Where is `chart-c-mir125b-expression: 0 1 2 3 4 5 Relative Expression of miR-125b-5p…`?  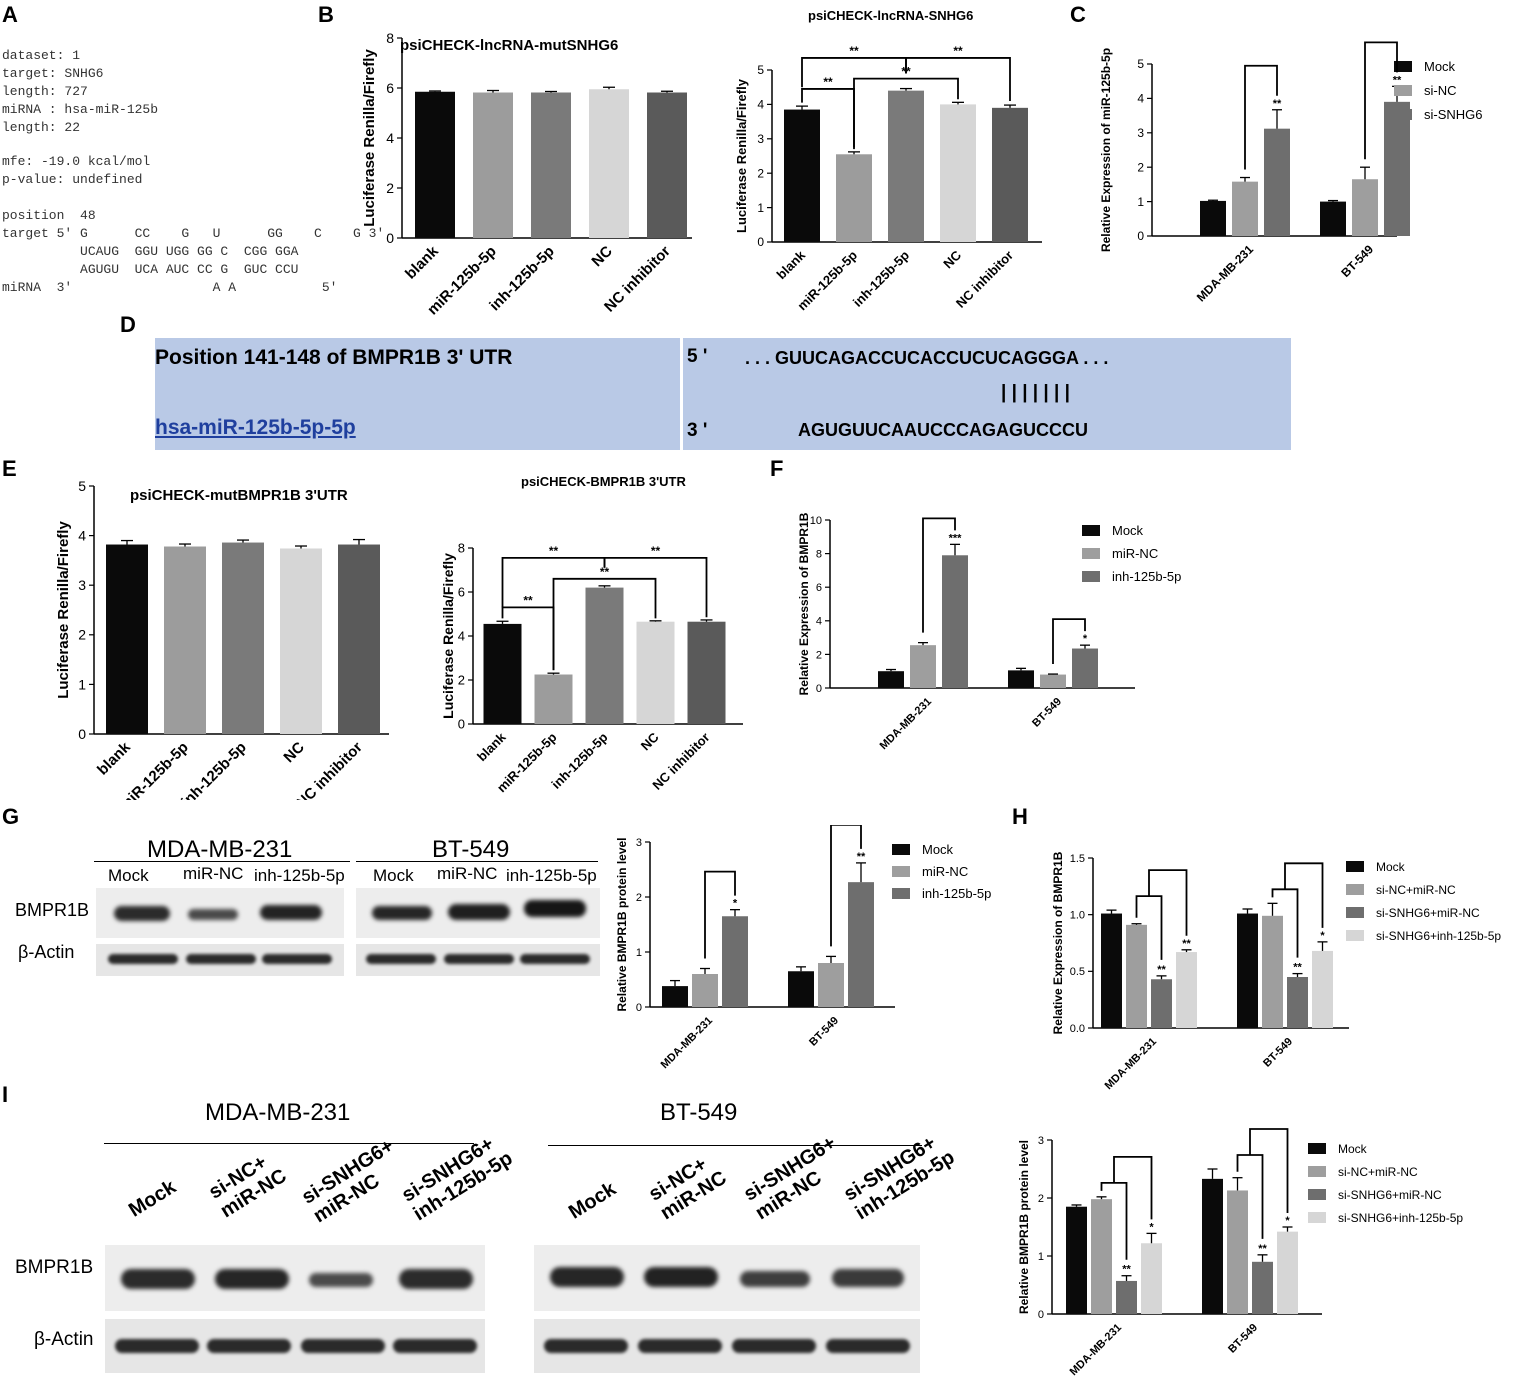
chart-c-mir125b-expression: 0 1 2 3 4 5 Relative Expression of miR-125b-5p… is located at coordinates (1291, 172).